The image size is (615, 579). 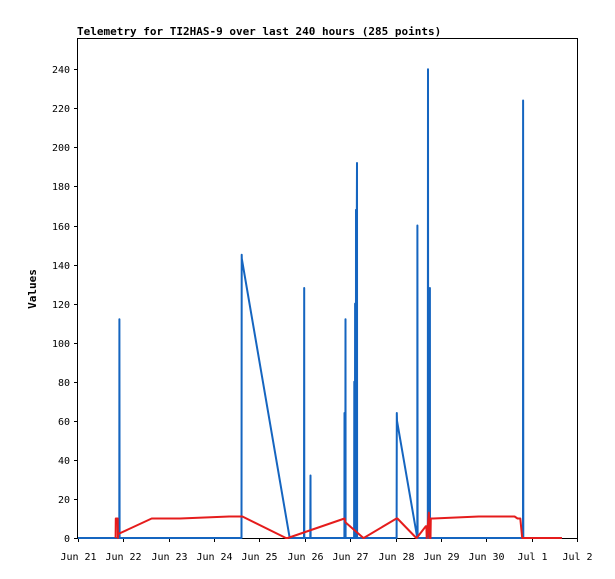 What do you see at coordinates (64, 500) in the screenshot?
I see `y-tick-label: 20` at bounding box center [64, 500].